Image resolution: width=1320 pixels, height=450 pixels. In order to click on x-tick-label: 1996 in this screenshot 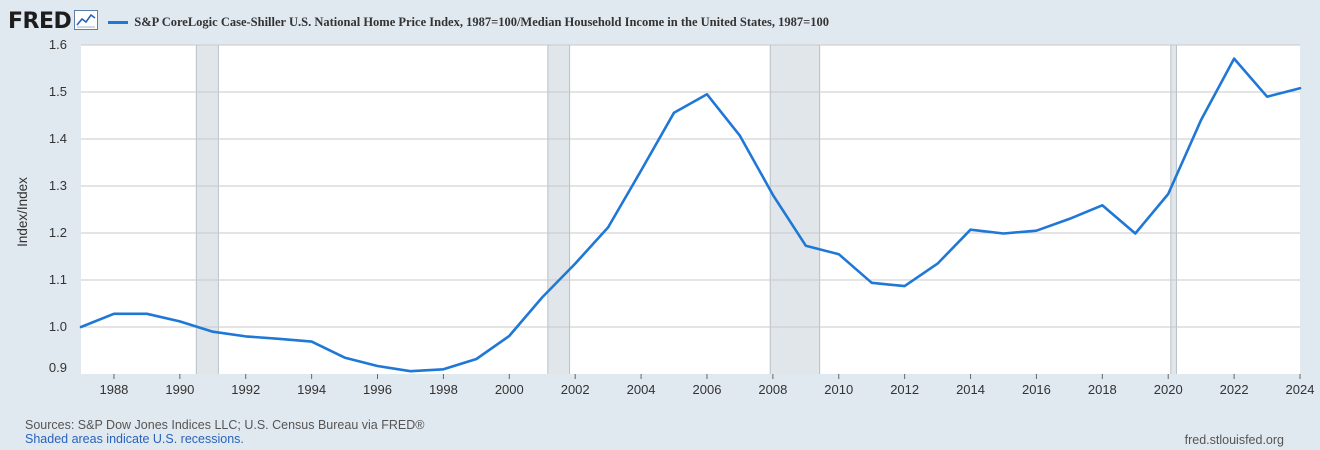, I will do `click(377, 389)`.